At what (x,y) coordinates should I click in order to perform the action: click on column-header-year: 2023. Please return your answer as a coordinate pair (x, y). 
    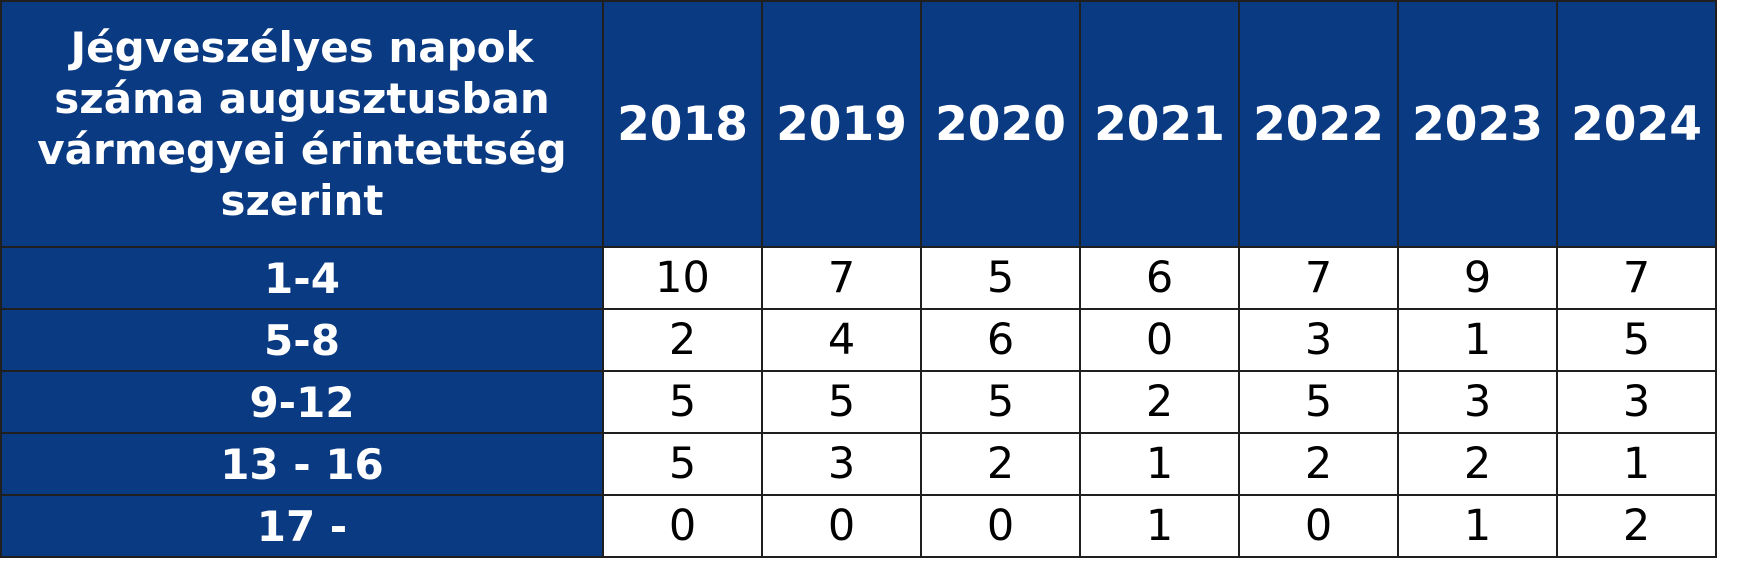
    Looking at the image, I should click on (1477, 124).